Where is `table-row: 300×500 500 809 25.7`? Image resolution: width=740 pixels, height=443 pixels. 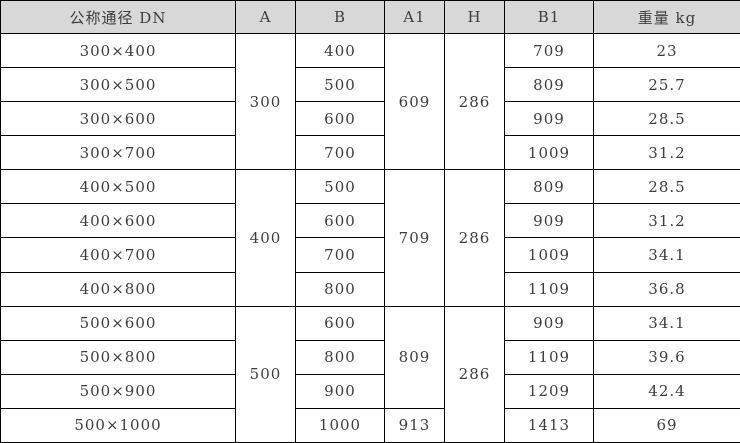 table-row: 300×500 500 809 25.7 is located at coordinates (370, 85).